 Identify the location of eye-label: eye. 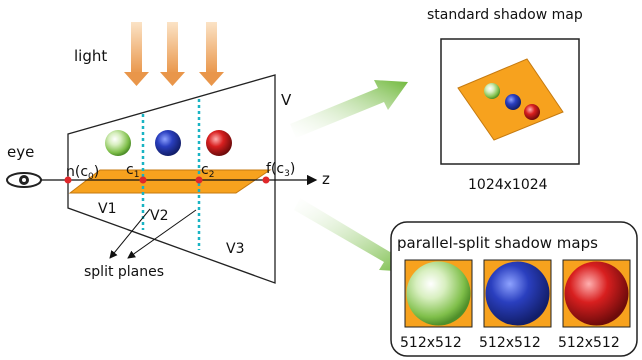
(20, 152).